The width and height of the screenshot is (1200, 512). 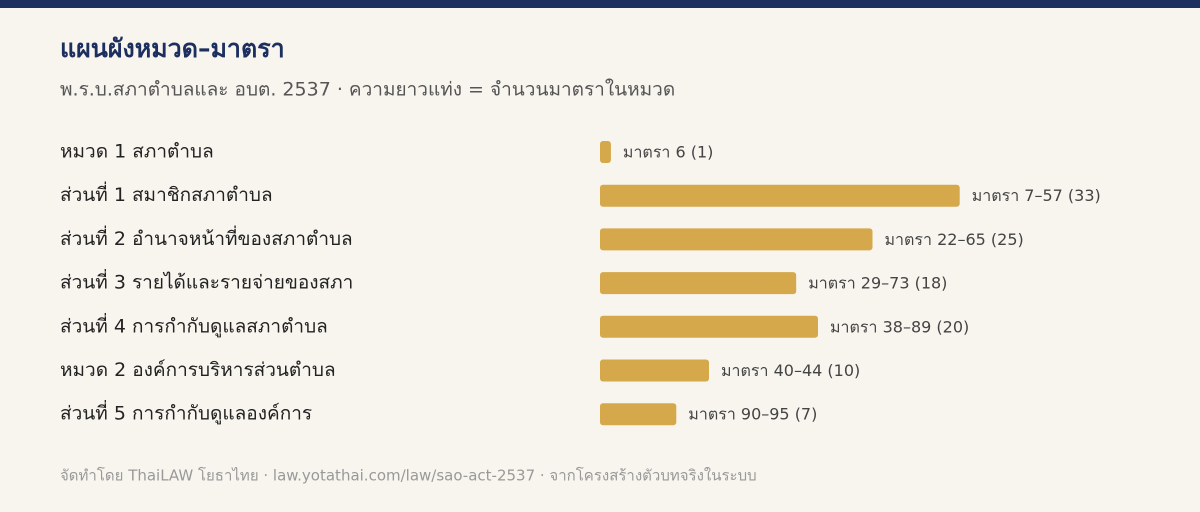 I want to click on chart-title: แผนผังหมวด–มาตรา, so click(x=172, y=48).